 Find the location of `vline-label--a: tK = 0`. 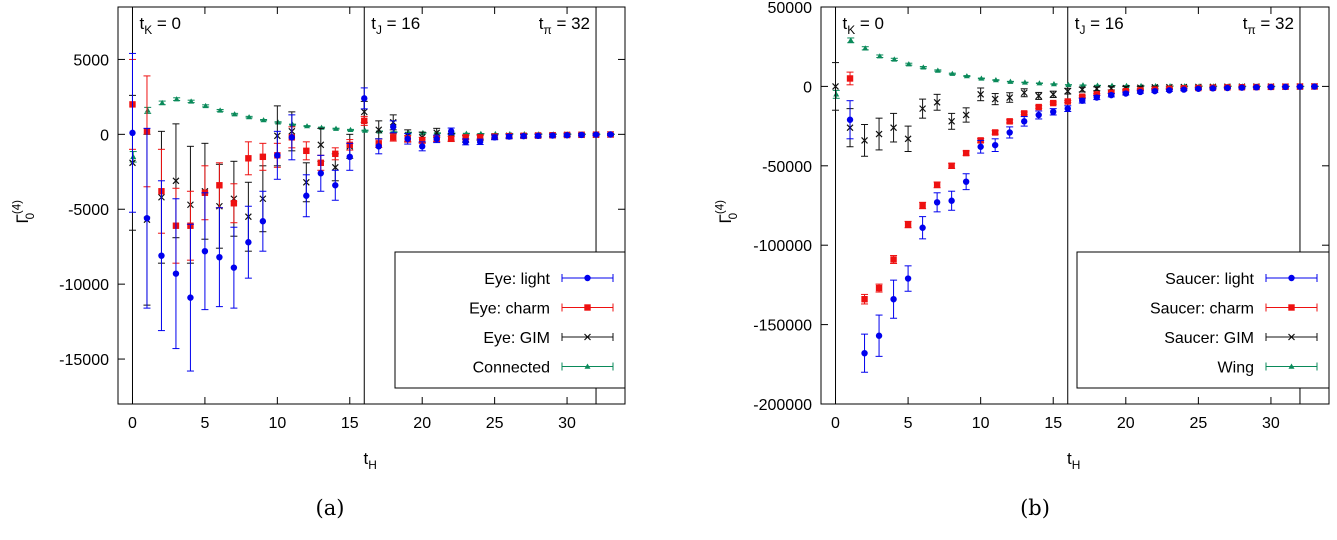

vline-label--a: tK = 0 is located at coordinates (160, 25).